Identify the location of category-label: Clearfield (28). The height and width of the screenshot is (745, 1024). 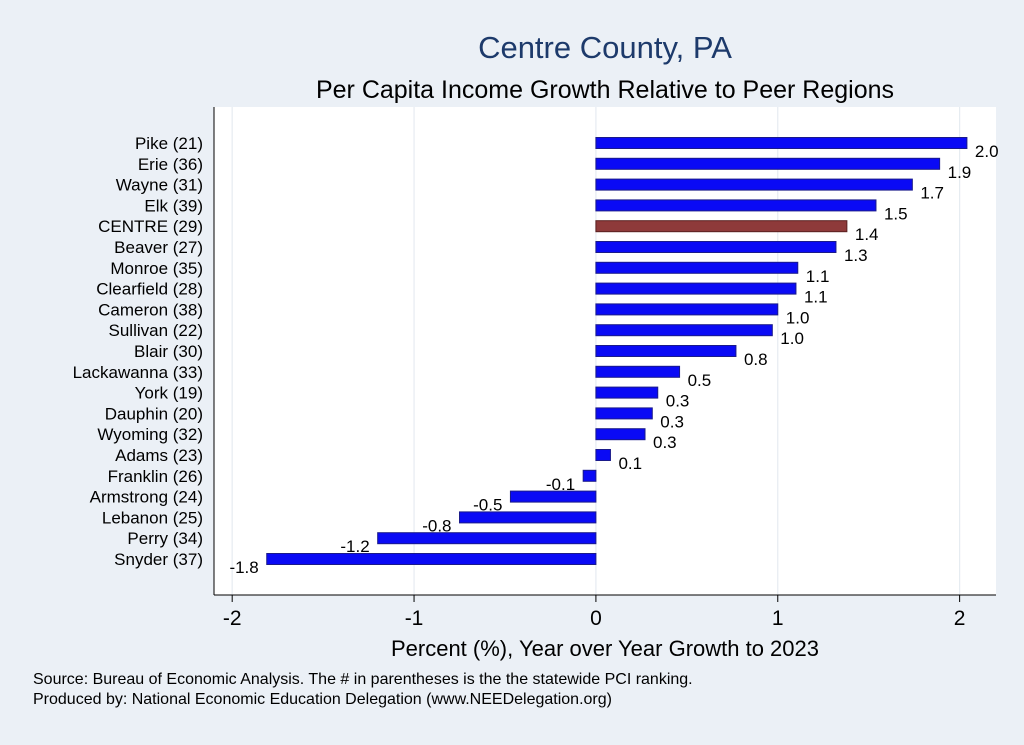
(149, 289).